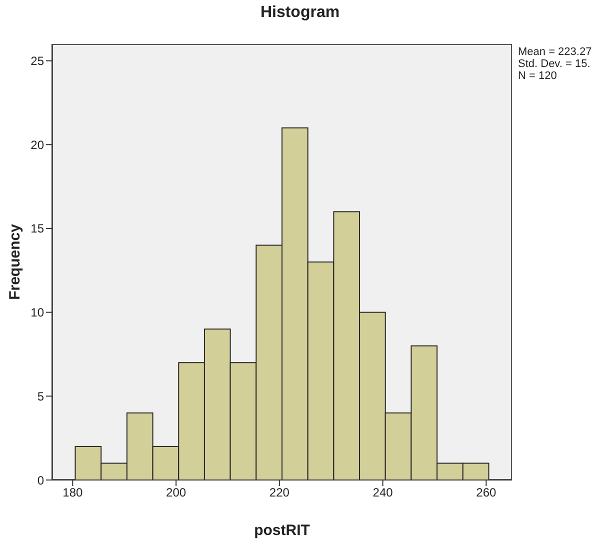 This screenshot has width=600, height=543. What do you see at coordinates (282, 530) in the screenshot?
I see `x-axis-title: postRIT` at bounding box center [282, 530].